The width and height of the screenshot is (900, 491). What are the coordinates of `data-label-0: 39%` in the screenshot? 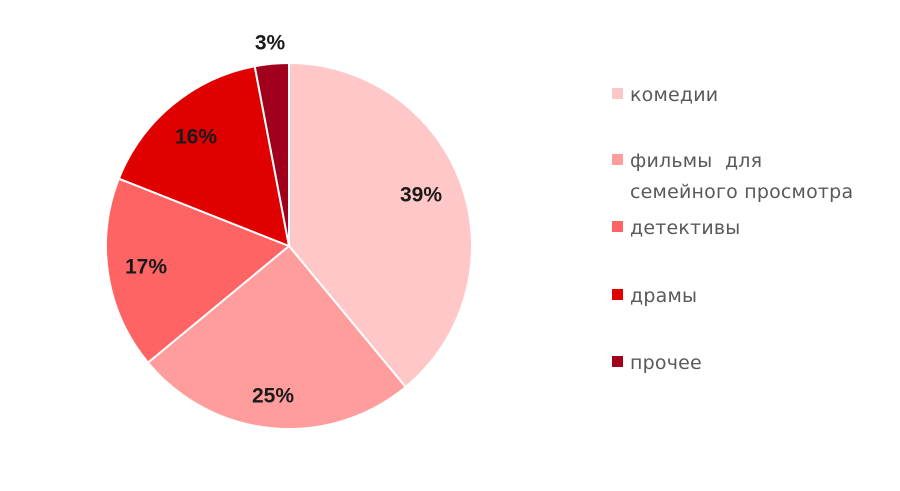 It's located at (421, 195).